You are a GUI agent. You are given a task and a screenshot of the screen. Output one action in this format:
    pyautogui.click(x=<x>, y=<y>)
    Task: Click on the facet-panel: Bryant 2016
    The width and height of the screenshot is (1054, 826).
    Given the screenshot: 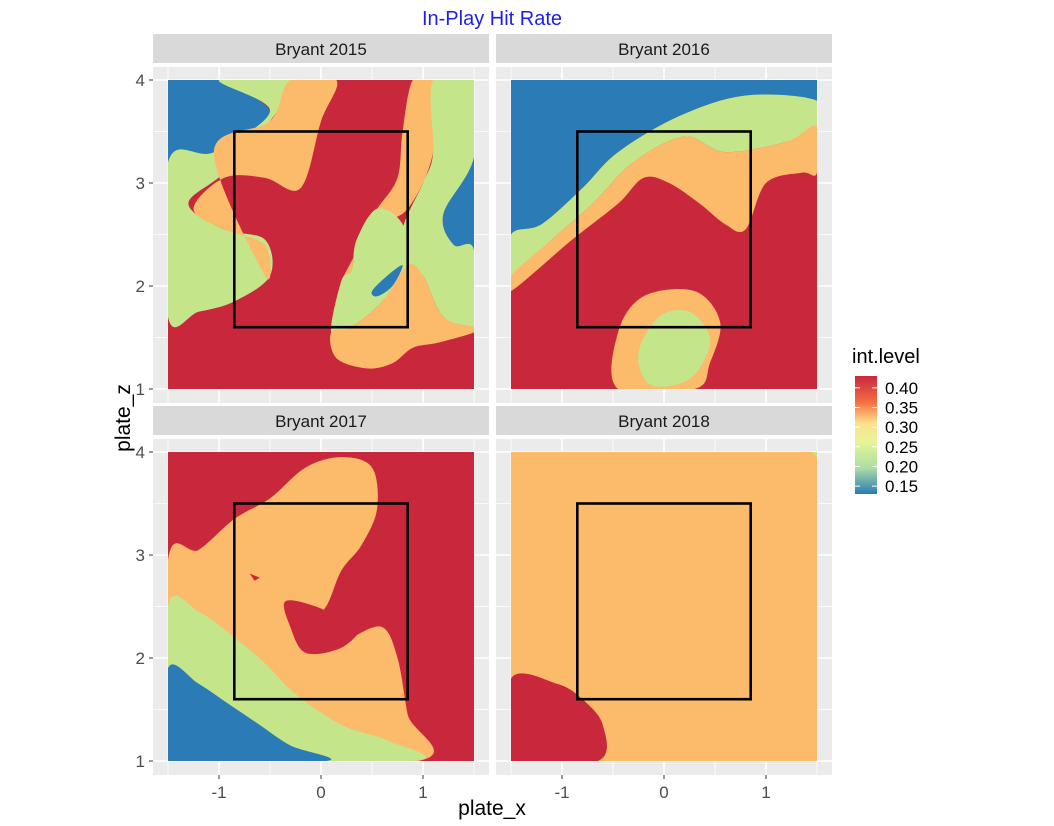 What is the action you would take?
    pyautogui.click(x=664, y=218)
    